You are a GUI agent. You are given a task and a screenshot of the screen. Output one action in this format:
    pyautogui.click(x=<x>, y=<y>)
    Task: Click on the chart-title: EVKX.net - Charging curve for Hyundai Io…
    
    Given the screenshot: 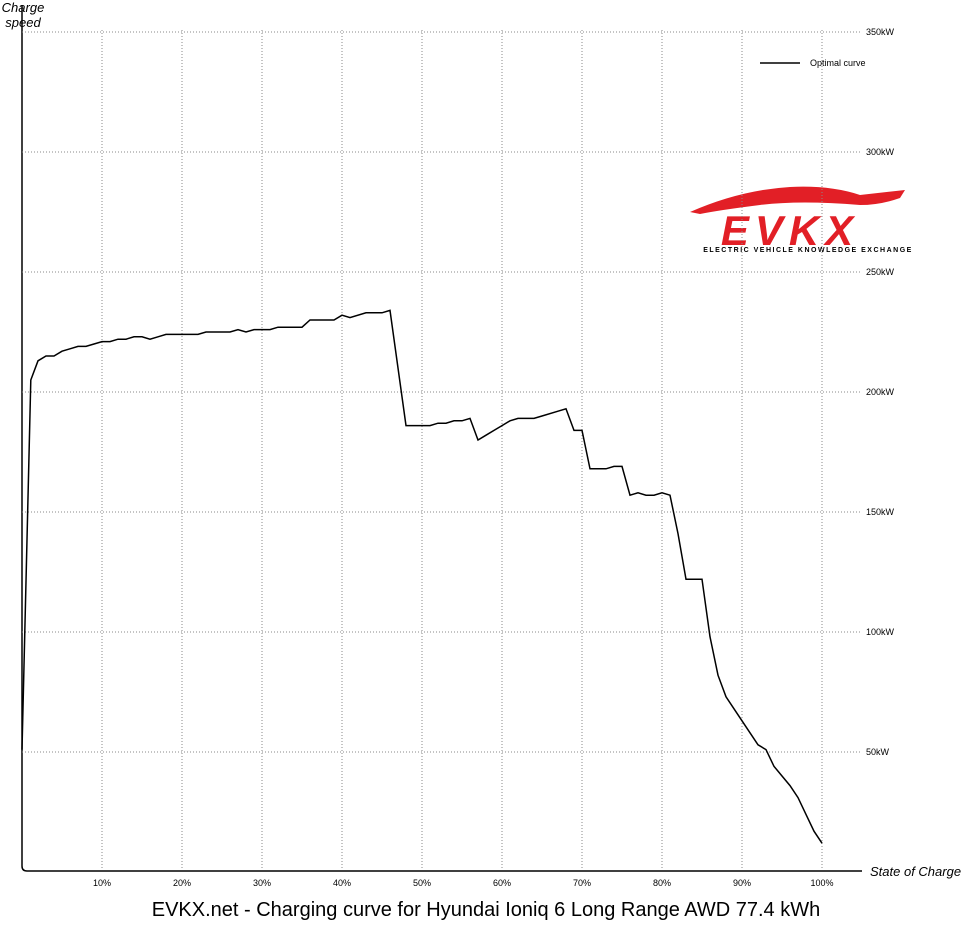 What is the action you would take?
    pyautogui.click(x=486, y=910)
    